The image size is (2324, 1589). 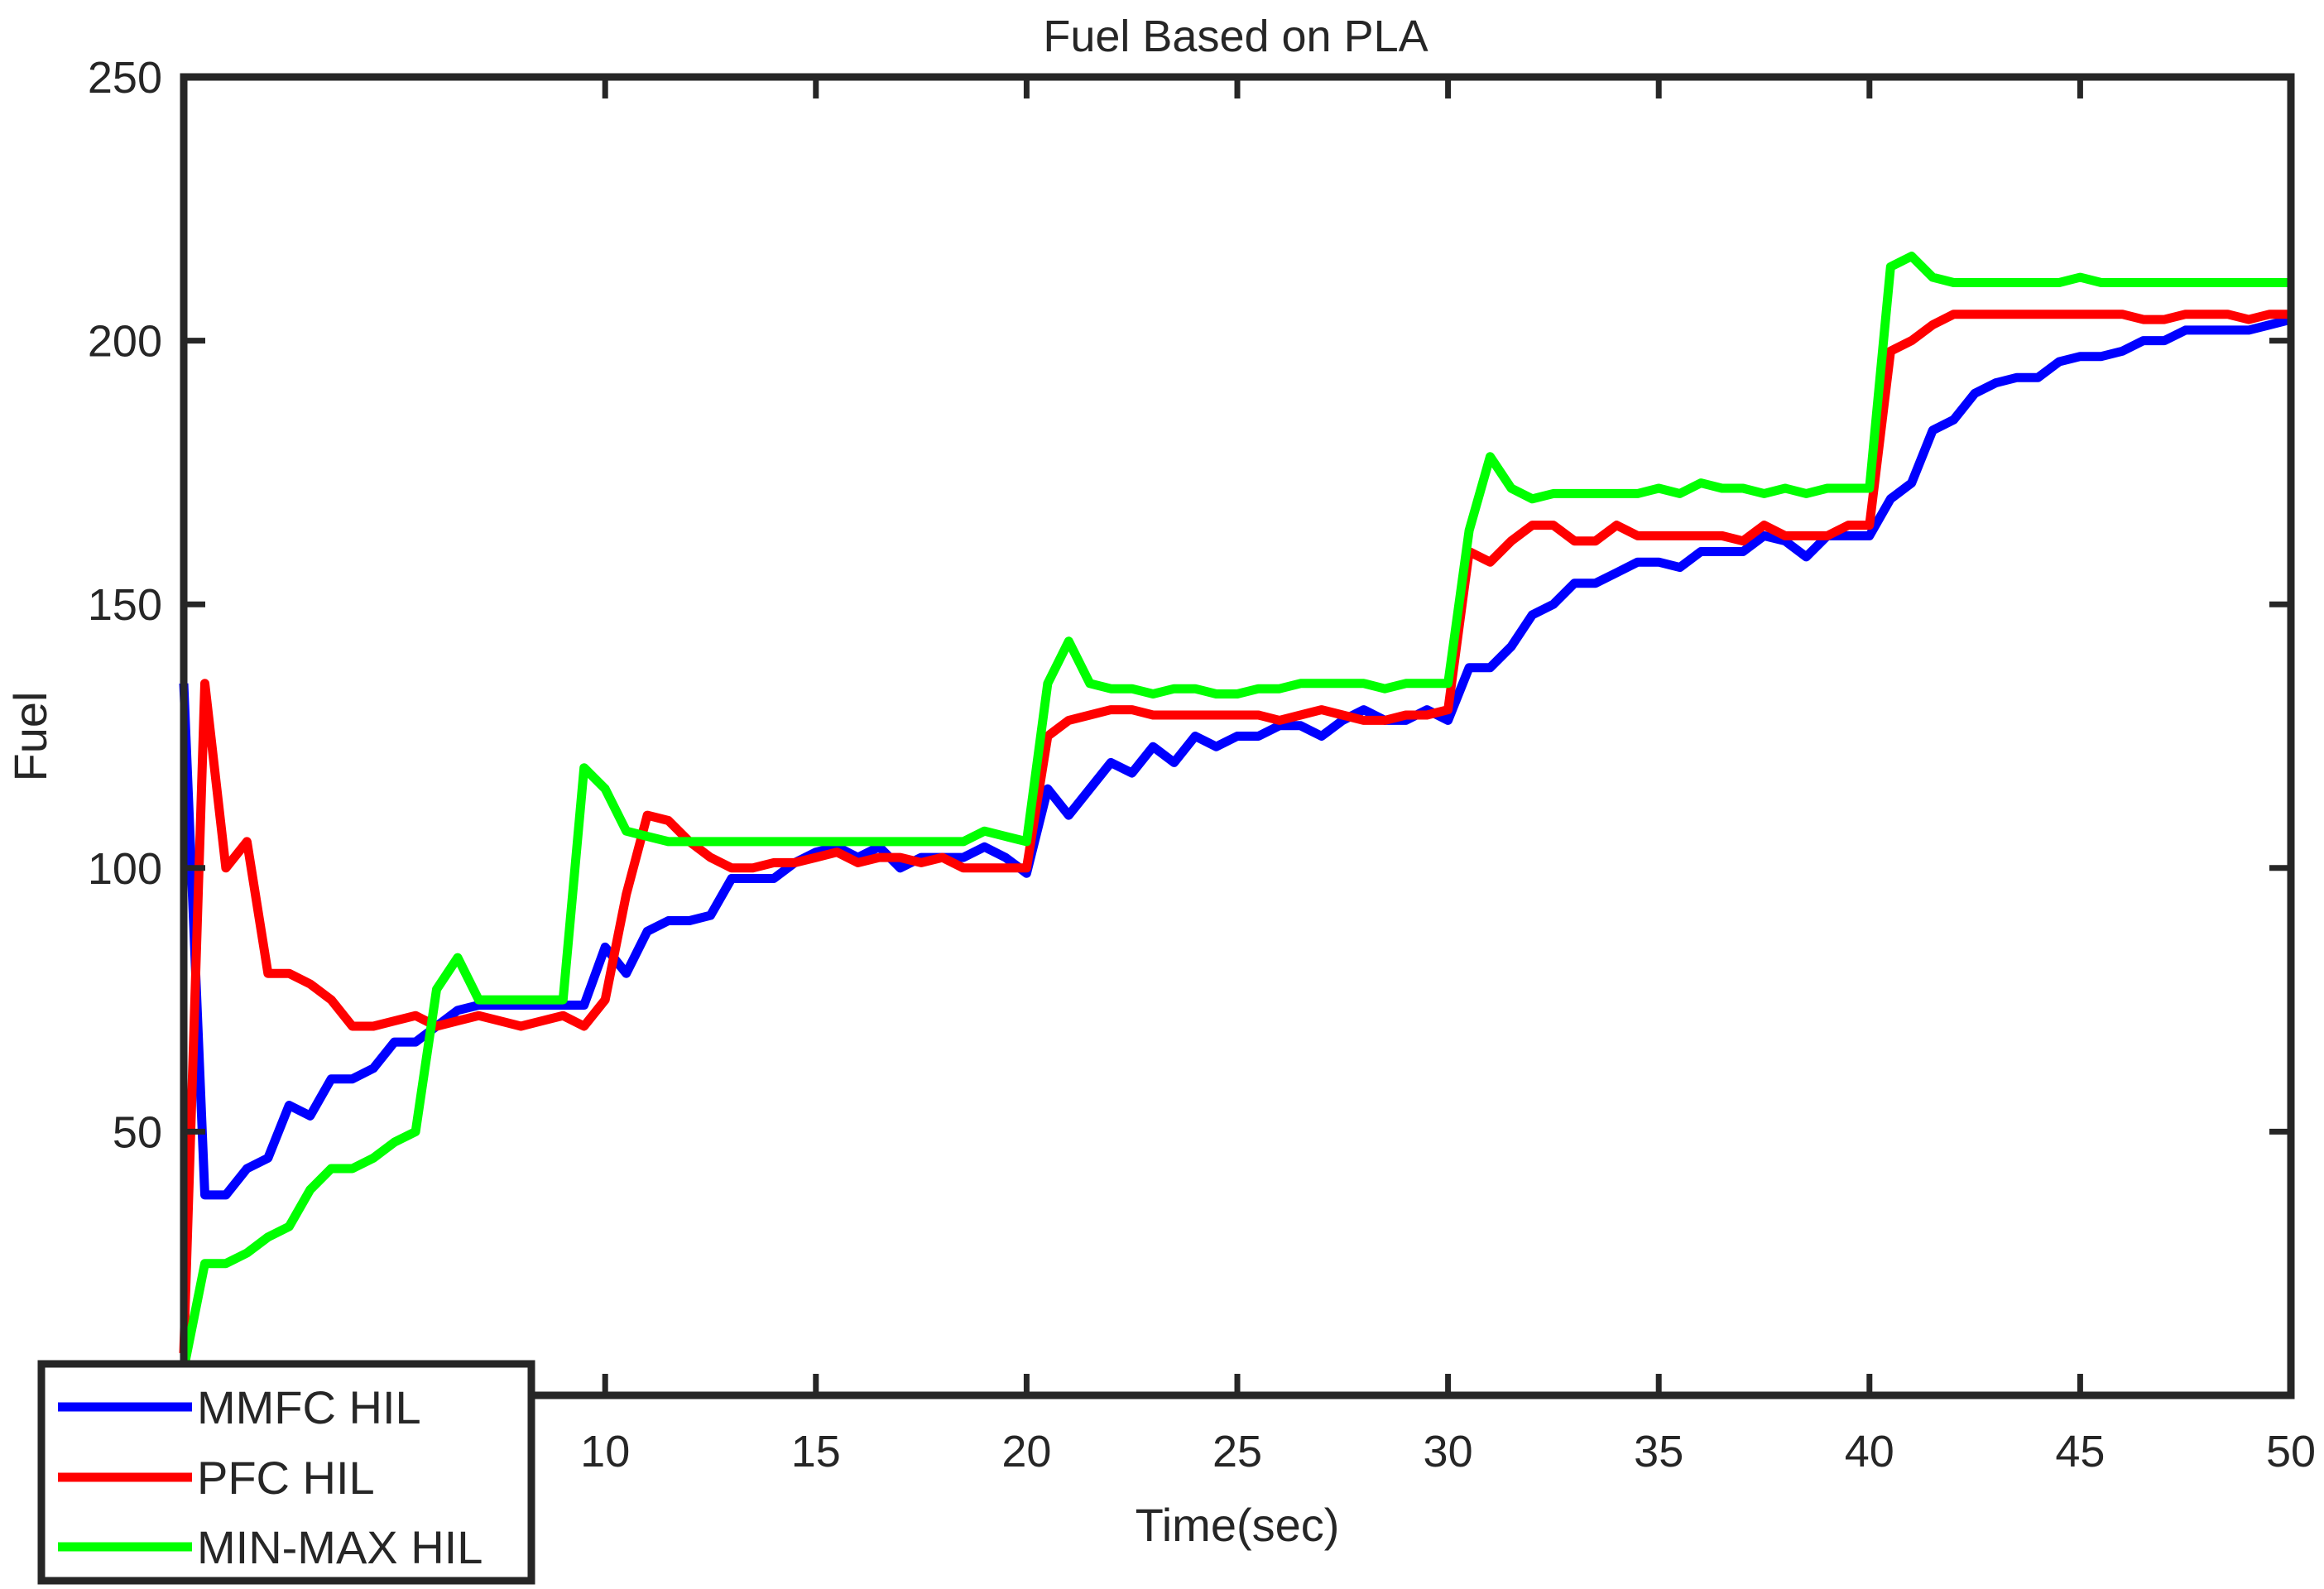 What do you see at coordinates (1238, 1525) in the screenshot?
I see `x-axis-label: Time(sec)` at bounding box center [1238, 1525].